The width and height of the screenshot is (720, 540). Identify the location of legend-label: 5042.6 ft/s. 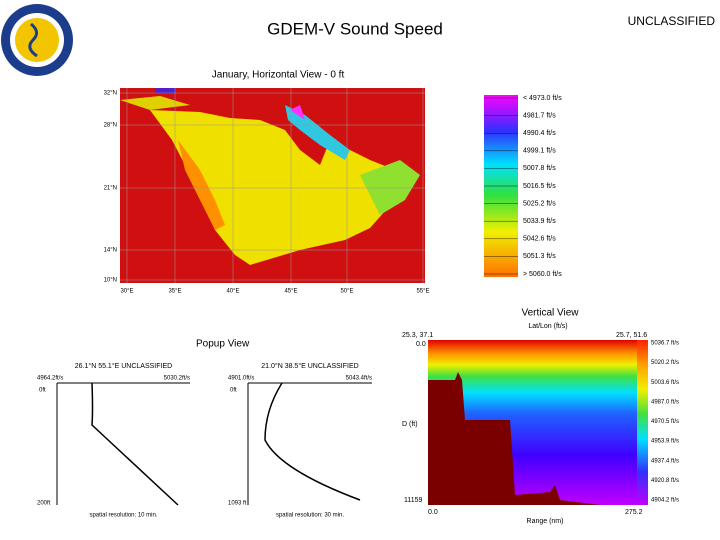
(539, 239).